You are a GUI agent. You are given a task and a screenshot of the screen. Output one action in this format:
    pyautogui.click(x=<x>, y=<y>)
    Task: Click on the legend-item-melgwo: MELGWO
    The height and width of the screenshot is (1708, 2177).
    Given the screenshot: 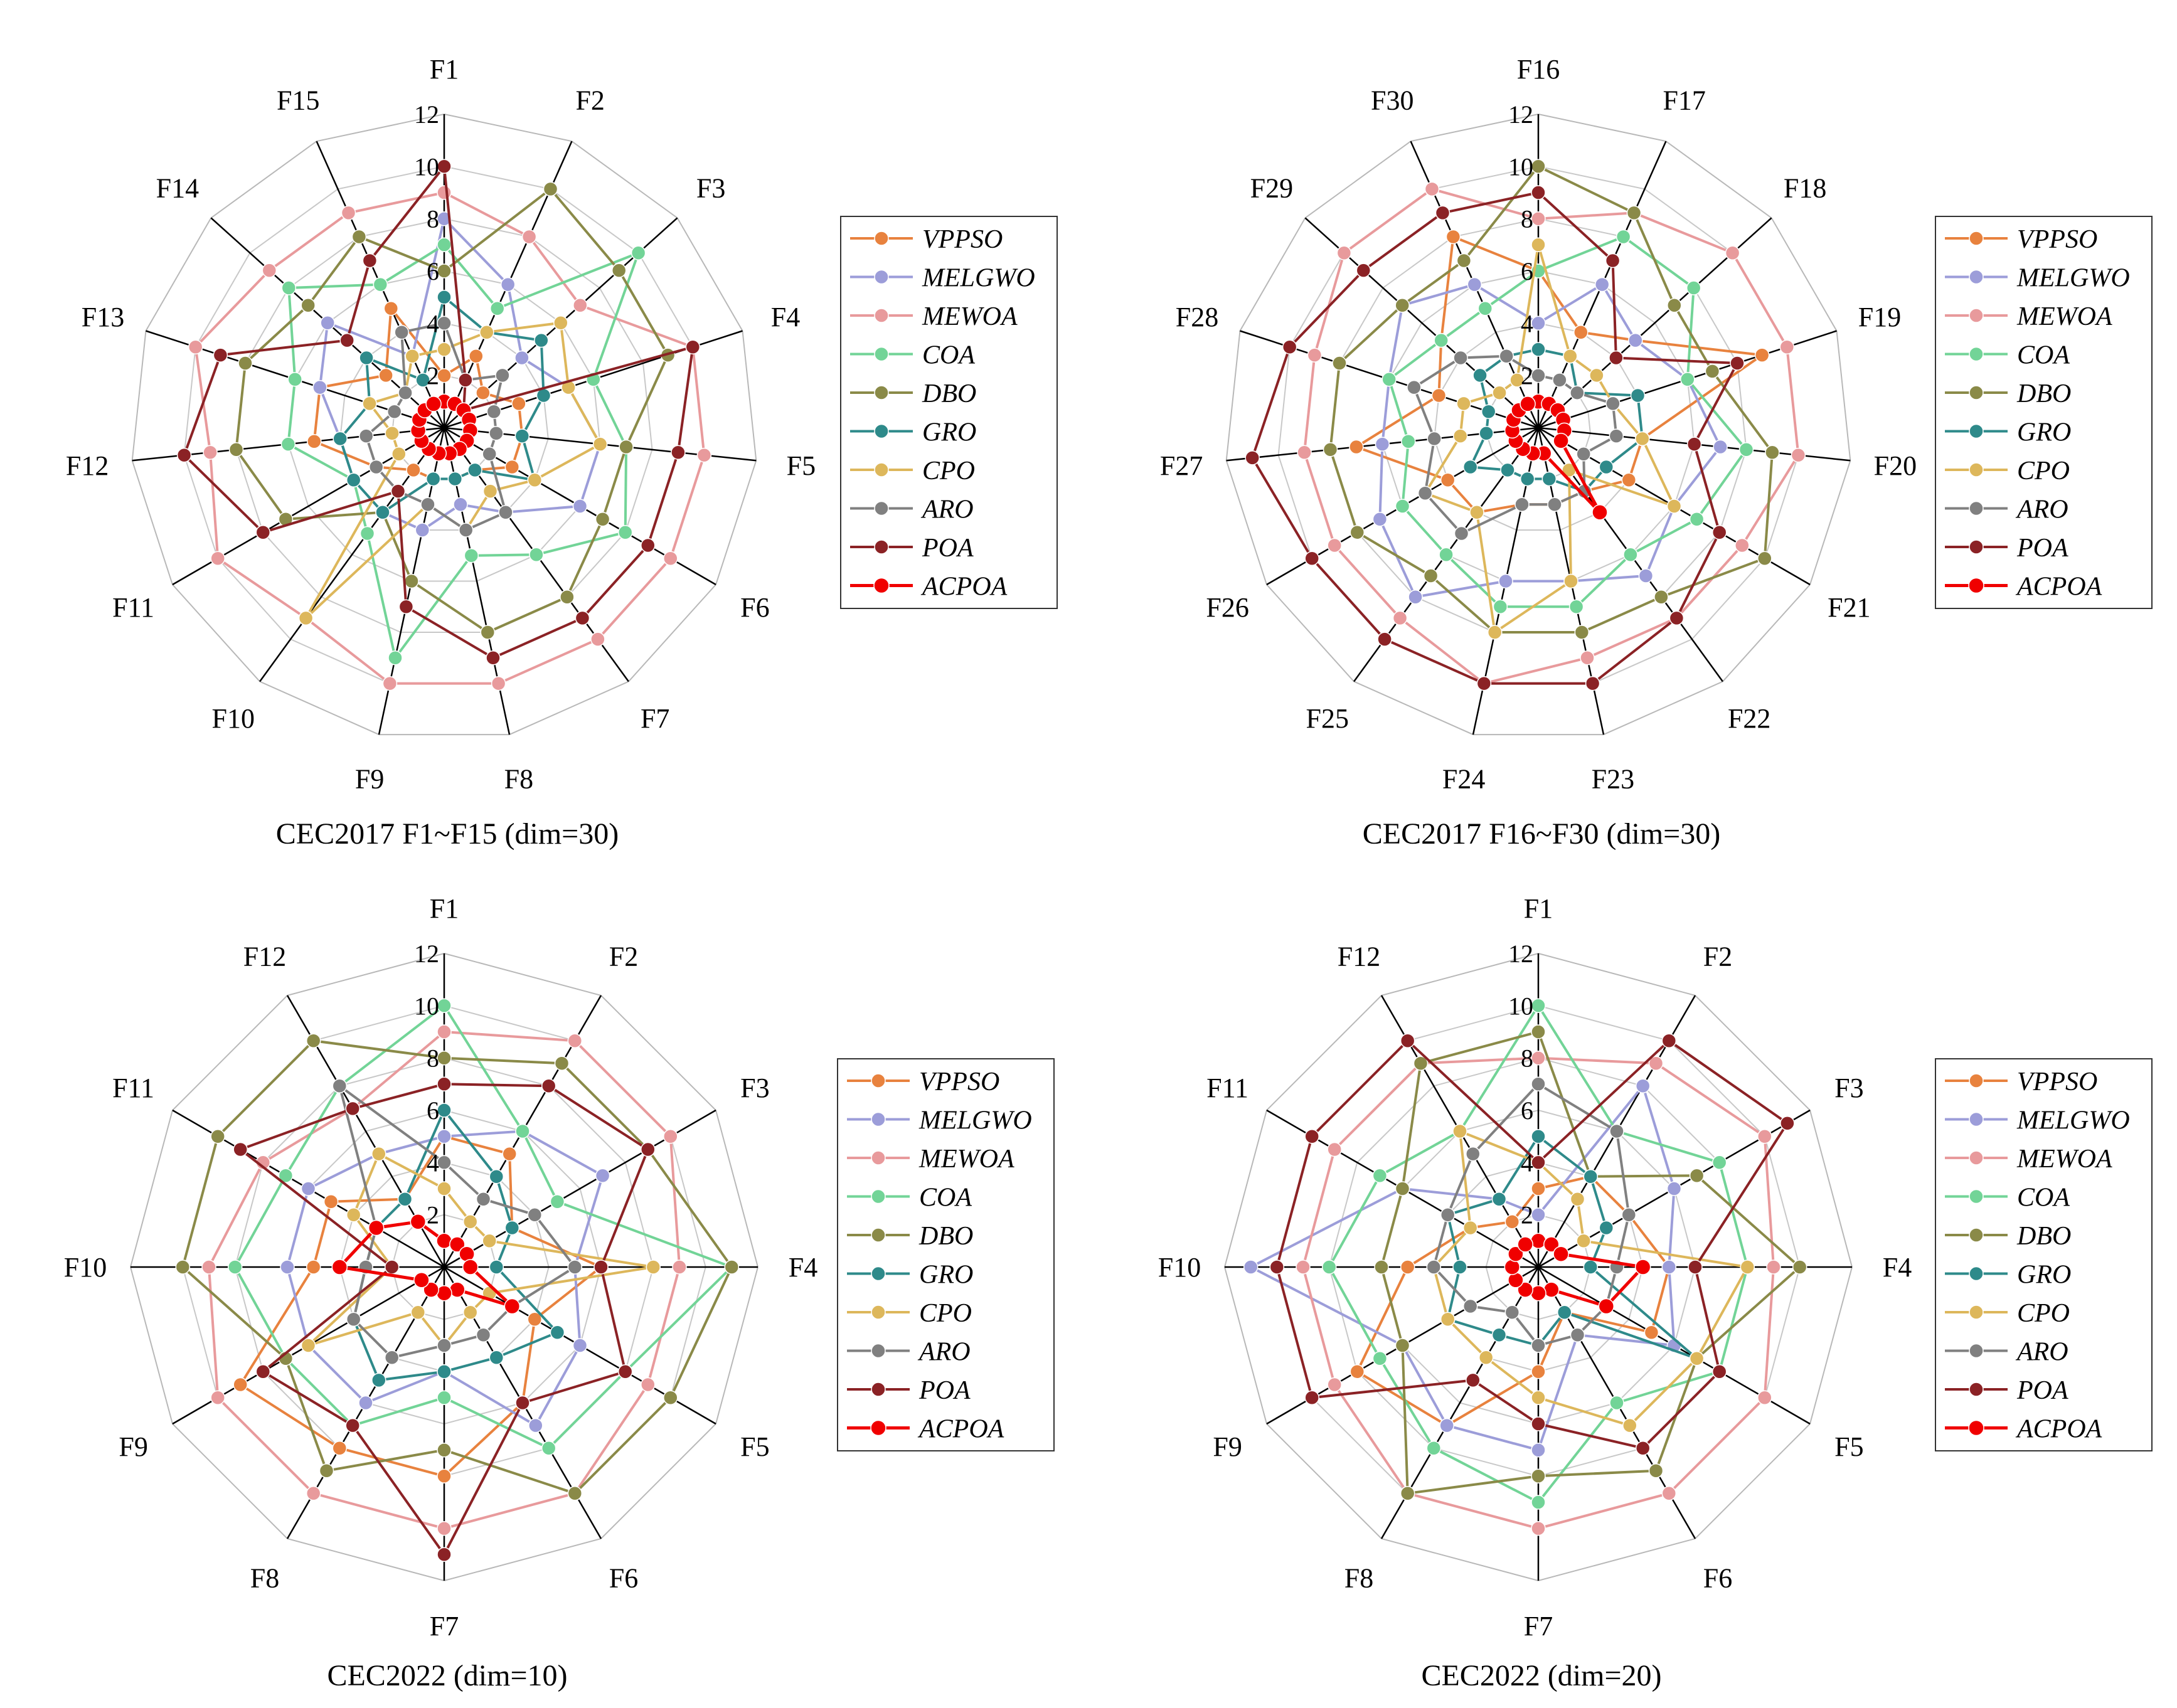 What is the action you would take?
    pyautogui.click(x=2037, y=278)
    